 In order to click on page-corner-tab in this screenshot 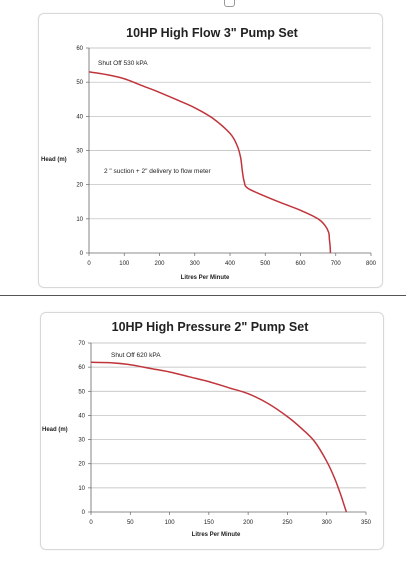, I will do `click(229, 3)`.